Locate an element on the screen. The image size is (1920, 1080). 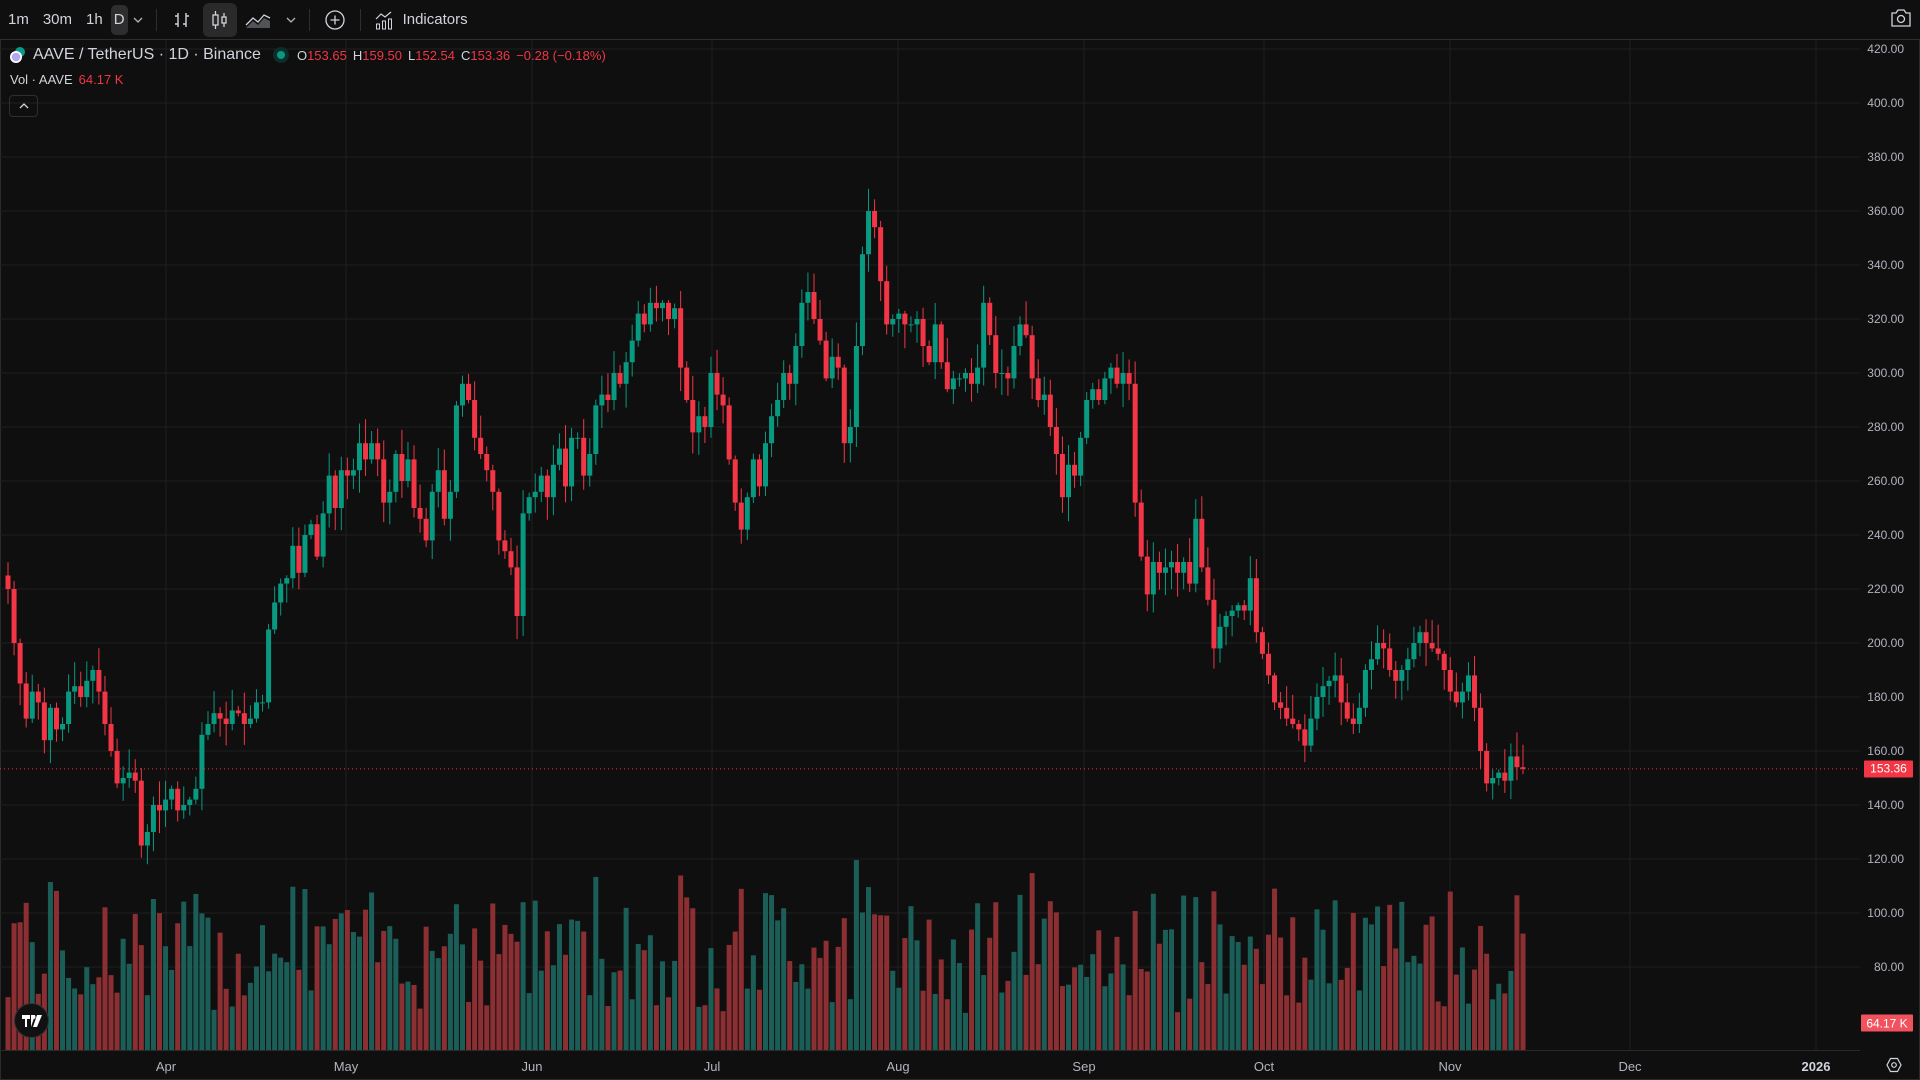
time-axis-label: Jul is located at coordinates (712, 1066).